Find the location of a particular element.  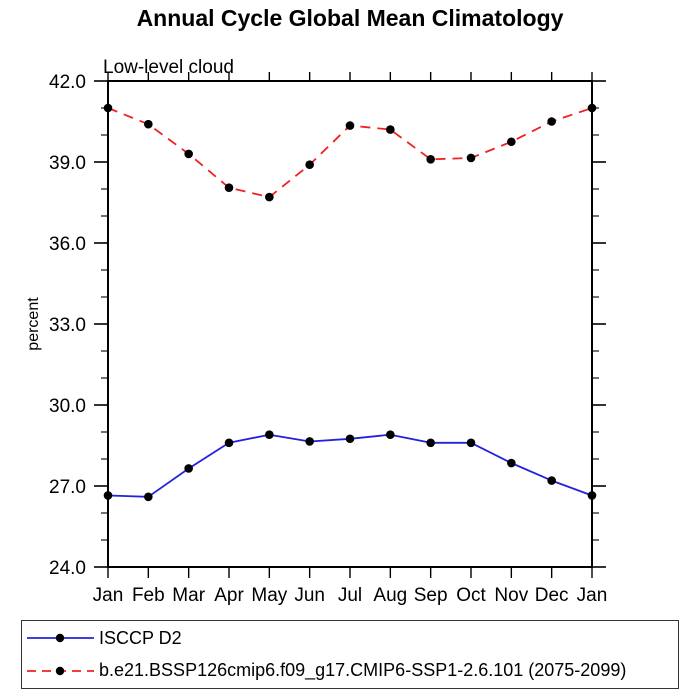

x-axis-tick-label: Mar is located at coordinates (188, 595).